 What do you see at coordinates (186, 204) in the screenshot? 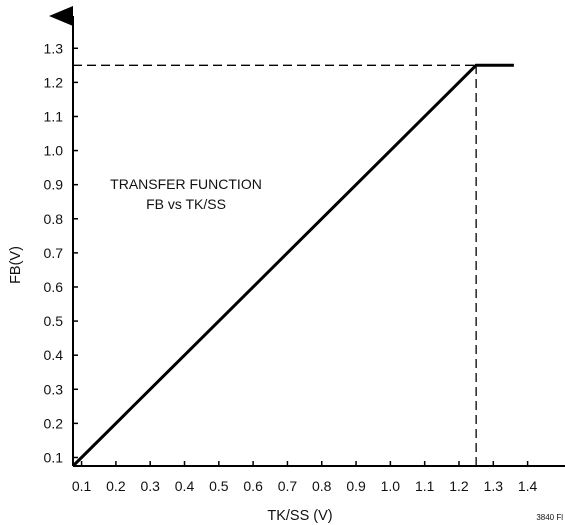
I see `annotation-line-2: FB vs TK/SS` at bounding box center [186, 204].